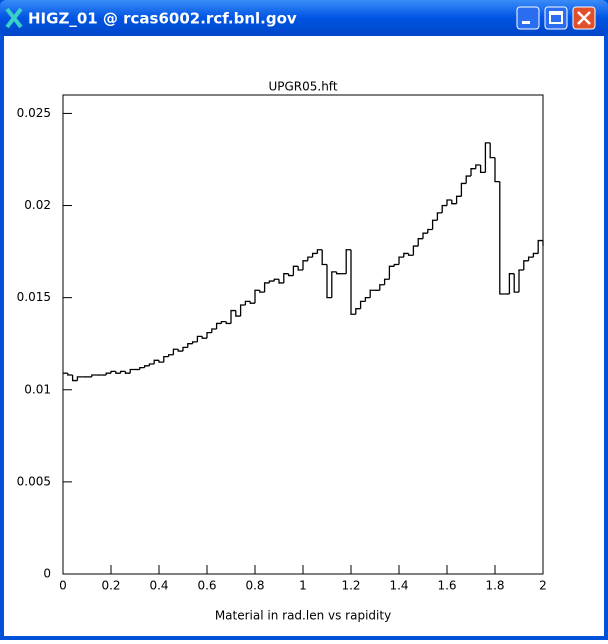 Image resolution: width=608 pixels, height=644 pixels. Describe the element at coordinates (494, 586) in the screenshot. I see `x-tick-label: 1.8` at that location.